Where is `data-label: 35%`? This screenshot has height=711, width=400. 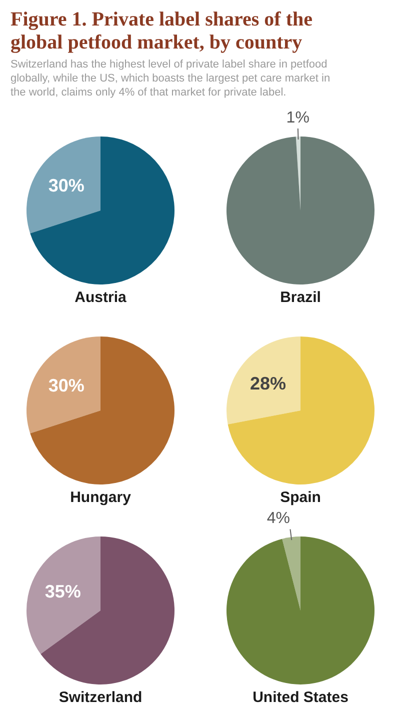 data-label: 35% is located at coordinates (62, 591).